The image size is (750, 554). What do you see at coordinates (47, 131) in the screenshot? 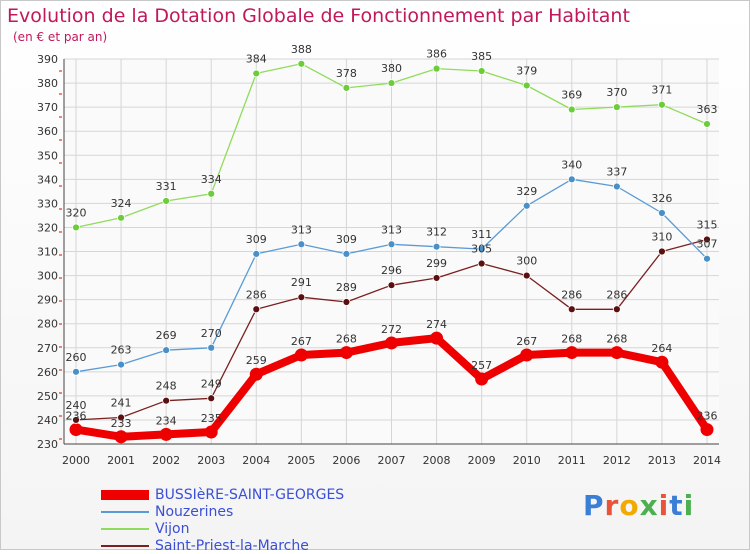
I see `y-tick-label: 360` at bounding box center [47, 131].